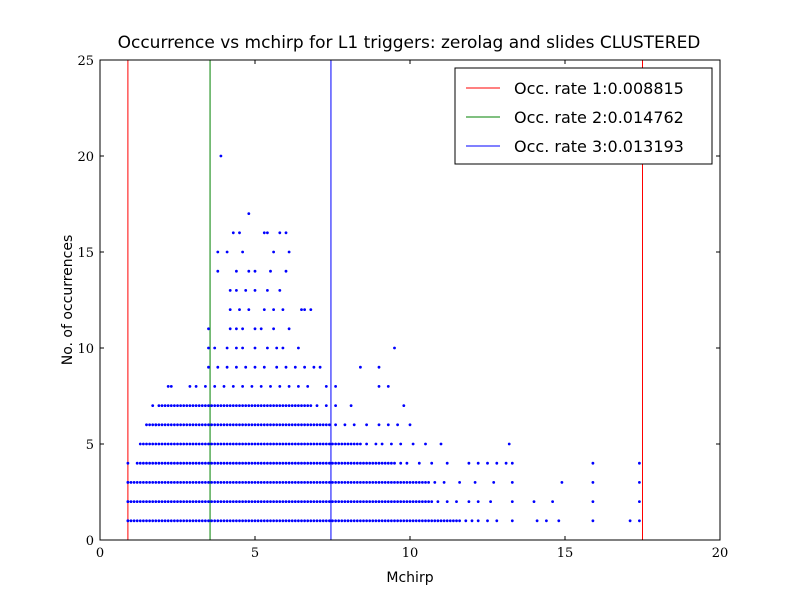 The height and width of the screenshot is (600, 800). What do you see at coordinates (85, 253) in the screenshot?
I see `y-tick-label: 15` at bounding box center [85, 253].